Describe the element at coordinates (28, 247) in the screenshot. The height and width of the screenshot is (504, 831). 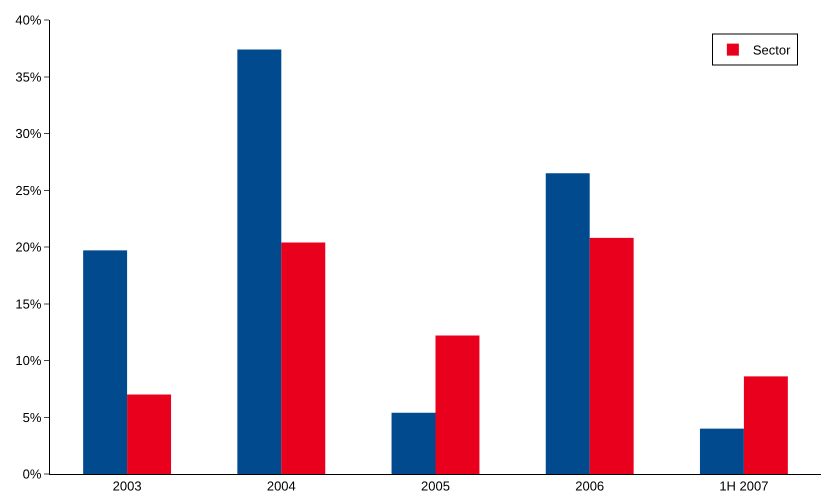
I see `y-tick-label: 20%` at that location.